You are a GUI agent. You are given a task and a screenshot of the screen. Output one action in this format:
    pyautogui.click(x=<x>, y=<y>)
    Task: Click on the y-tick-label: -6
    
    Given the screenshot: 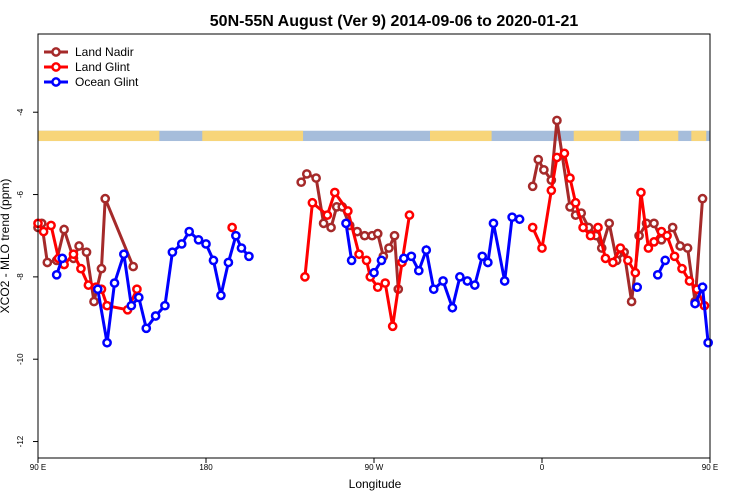 What is the action you would take?
    pyautogui.click(x=20, y=194)
    